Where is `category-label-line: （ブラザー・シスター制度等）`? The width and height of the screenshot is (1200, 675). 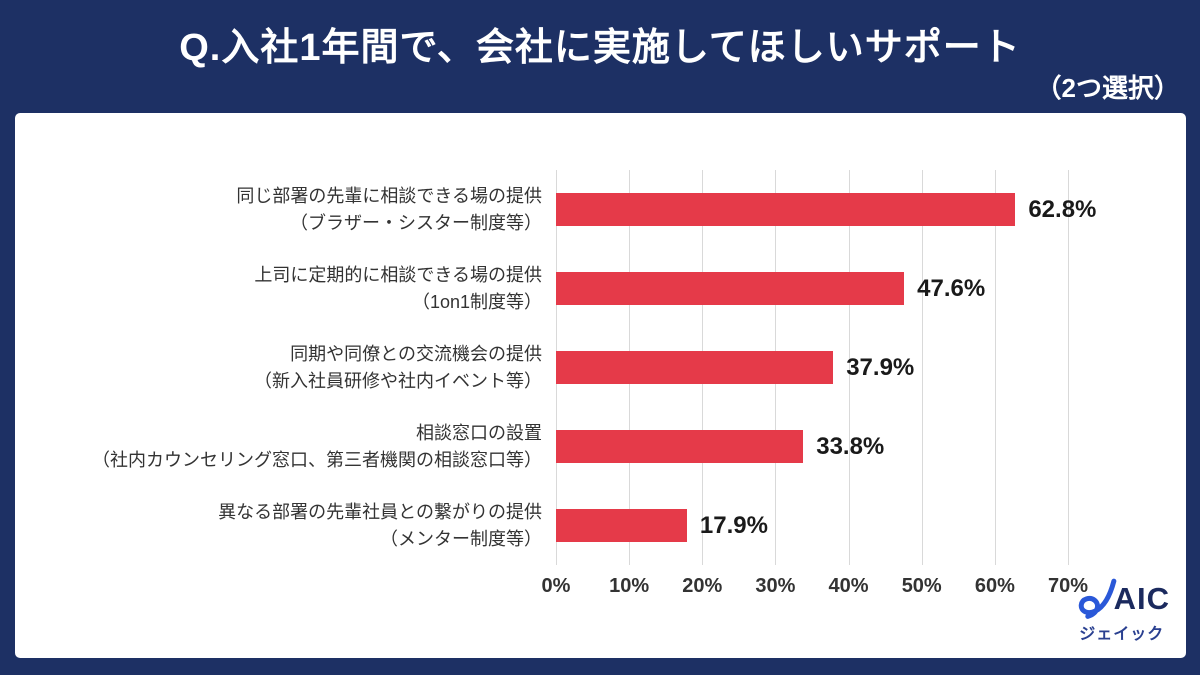 category-label-line: （ブラザー・シスター制度等） is located at coordinates (416, 222).